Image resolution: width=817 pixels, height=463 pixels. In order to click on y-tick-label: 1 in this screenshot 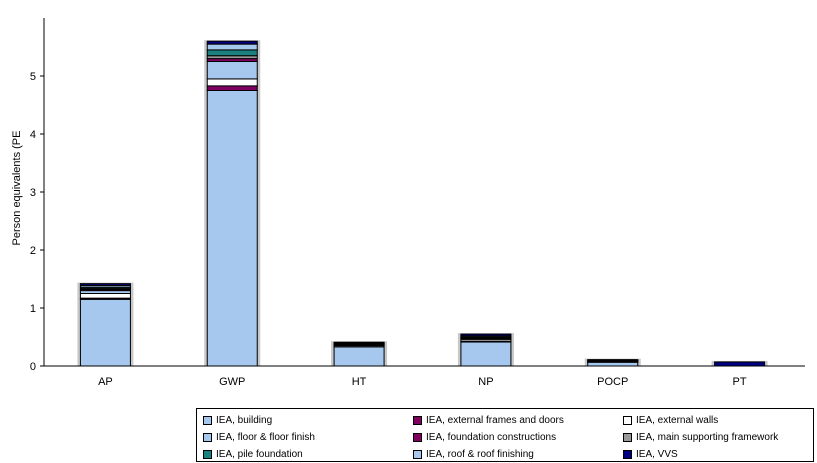, I will do `click(33, 309)`.